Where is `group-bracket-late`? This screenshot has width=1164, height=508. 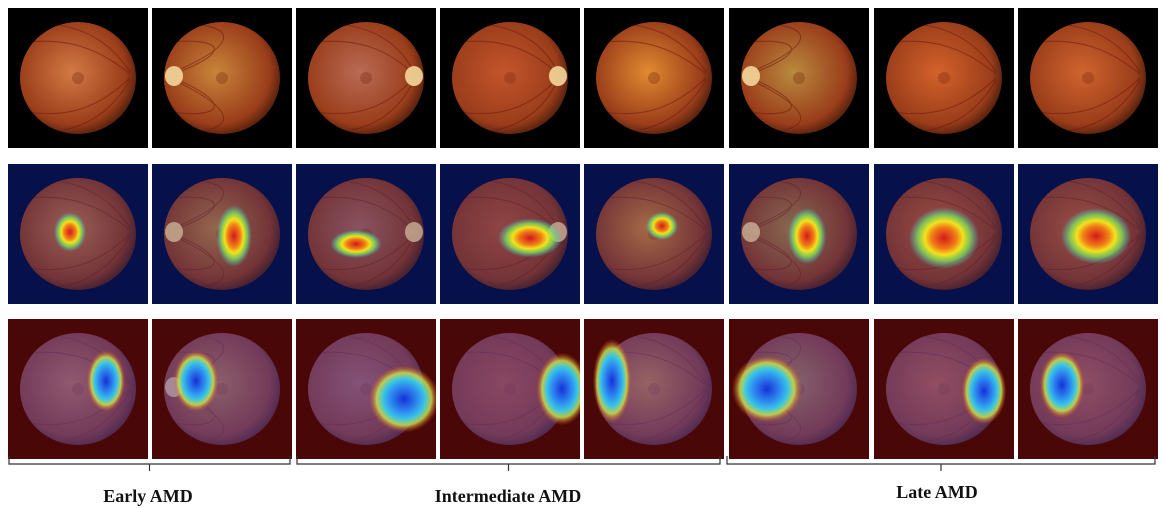 group-bracket-late is located at coordinates (941, 464).